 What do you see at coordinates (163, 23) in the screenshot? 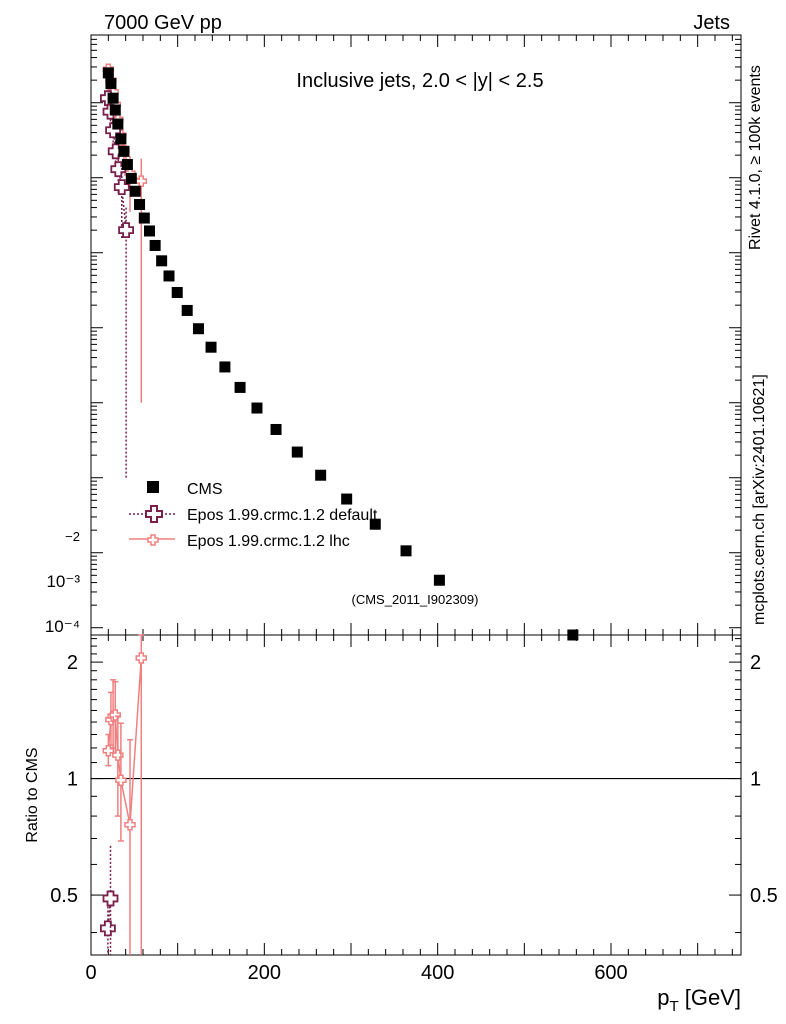
I see `energy-label: 7000 GeV pp` at bounding box center [163, 23].